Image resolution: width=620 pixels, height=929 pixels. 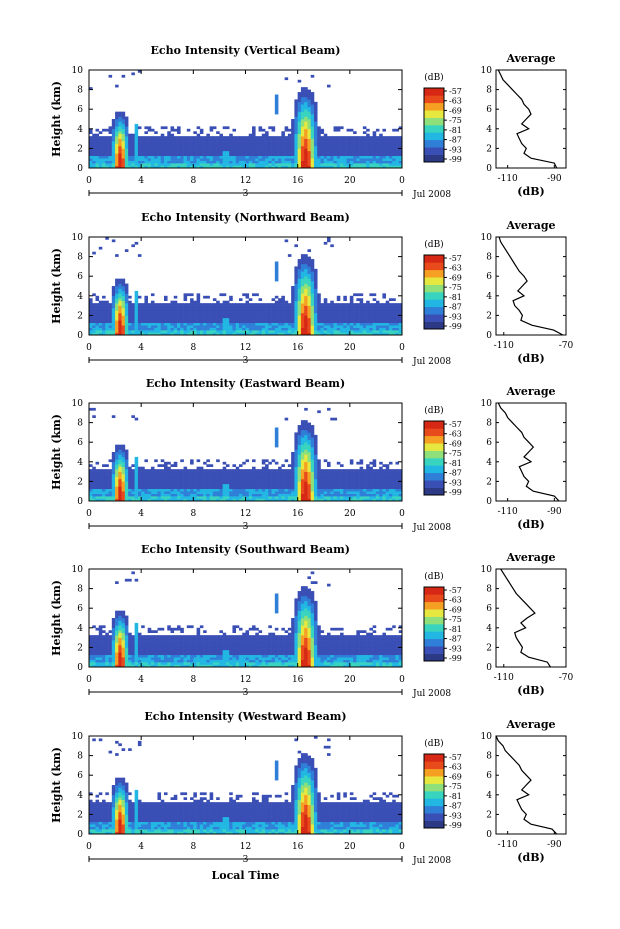 I want to click on y-tick-label: 4, so click(x=80, y=463).